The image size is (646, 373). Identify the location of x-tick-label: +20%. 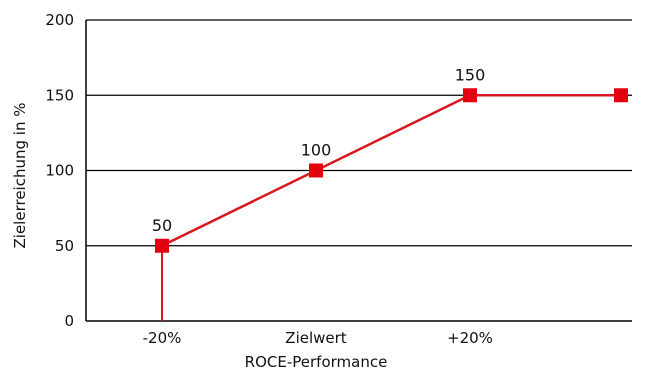
(470, 338).